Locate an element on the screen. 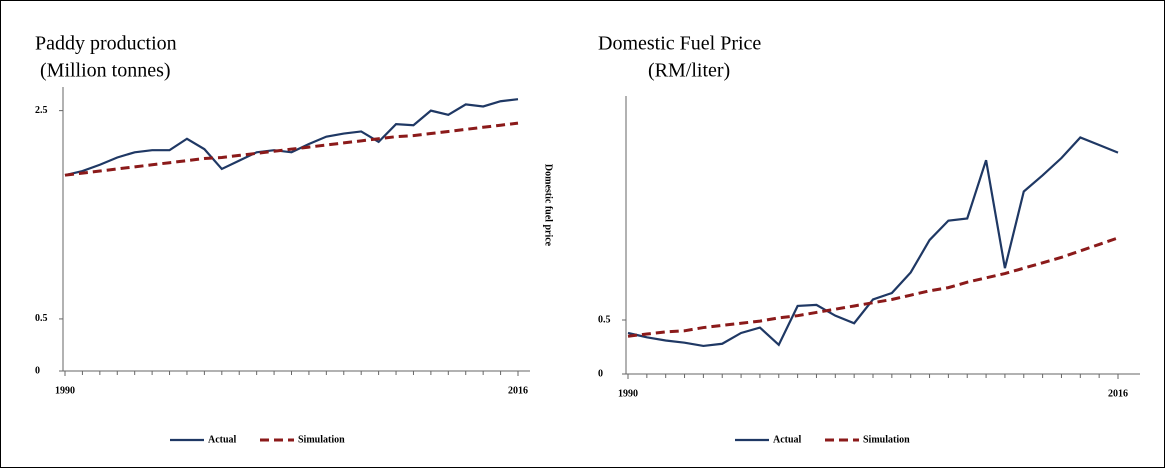 The height and width of the screenshot is (468, 1165). chart-subtitle: (Million tonnes) is located at coordinates (105, 71).